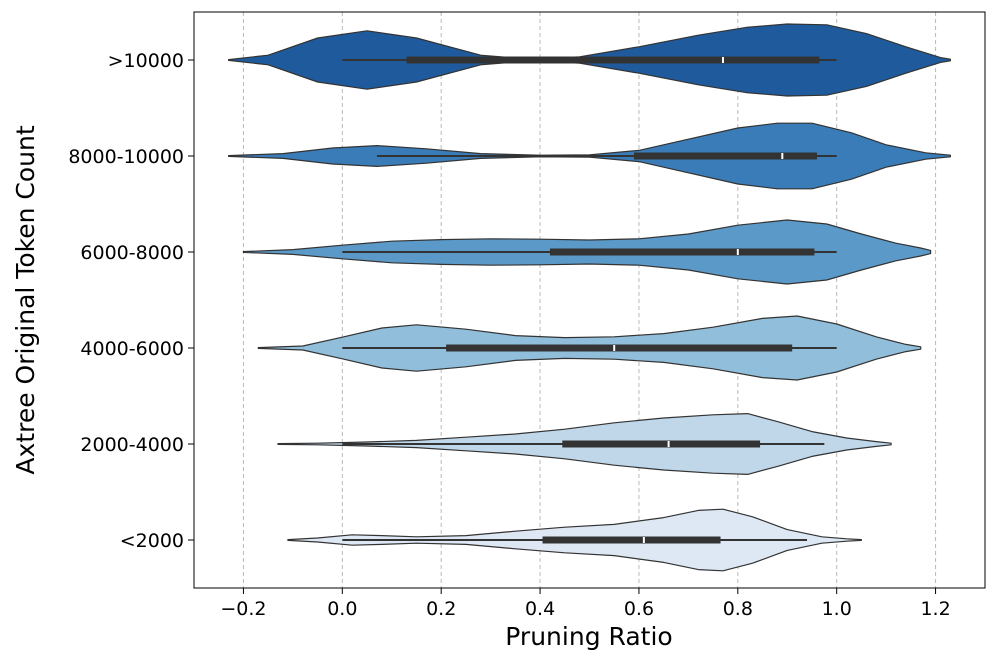 This screenshot has width=997, height=664. What do you see at coordinates (25, 299) in the screenshot?
I see `y-axis-title: Axtree Original Token Count` at bounding box center [25, 299].